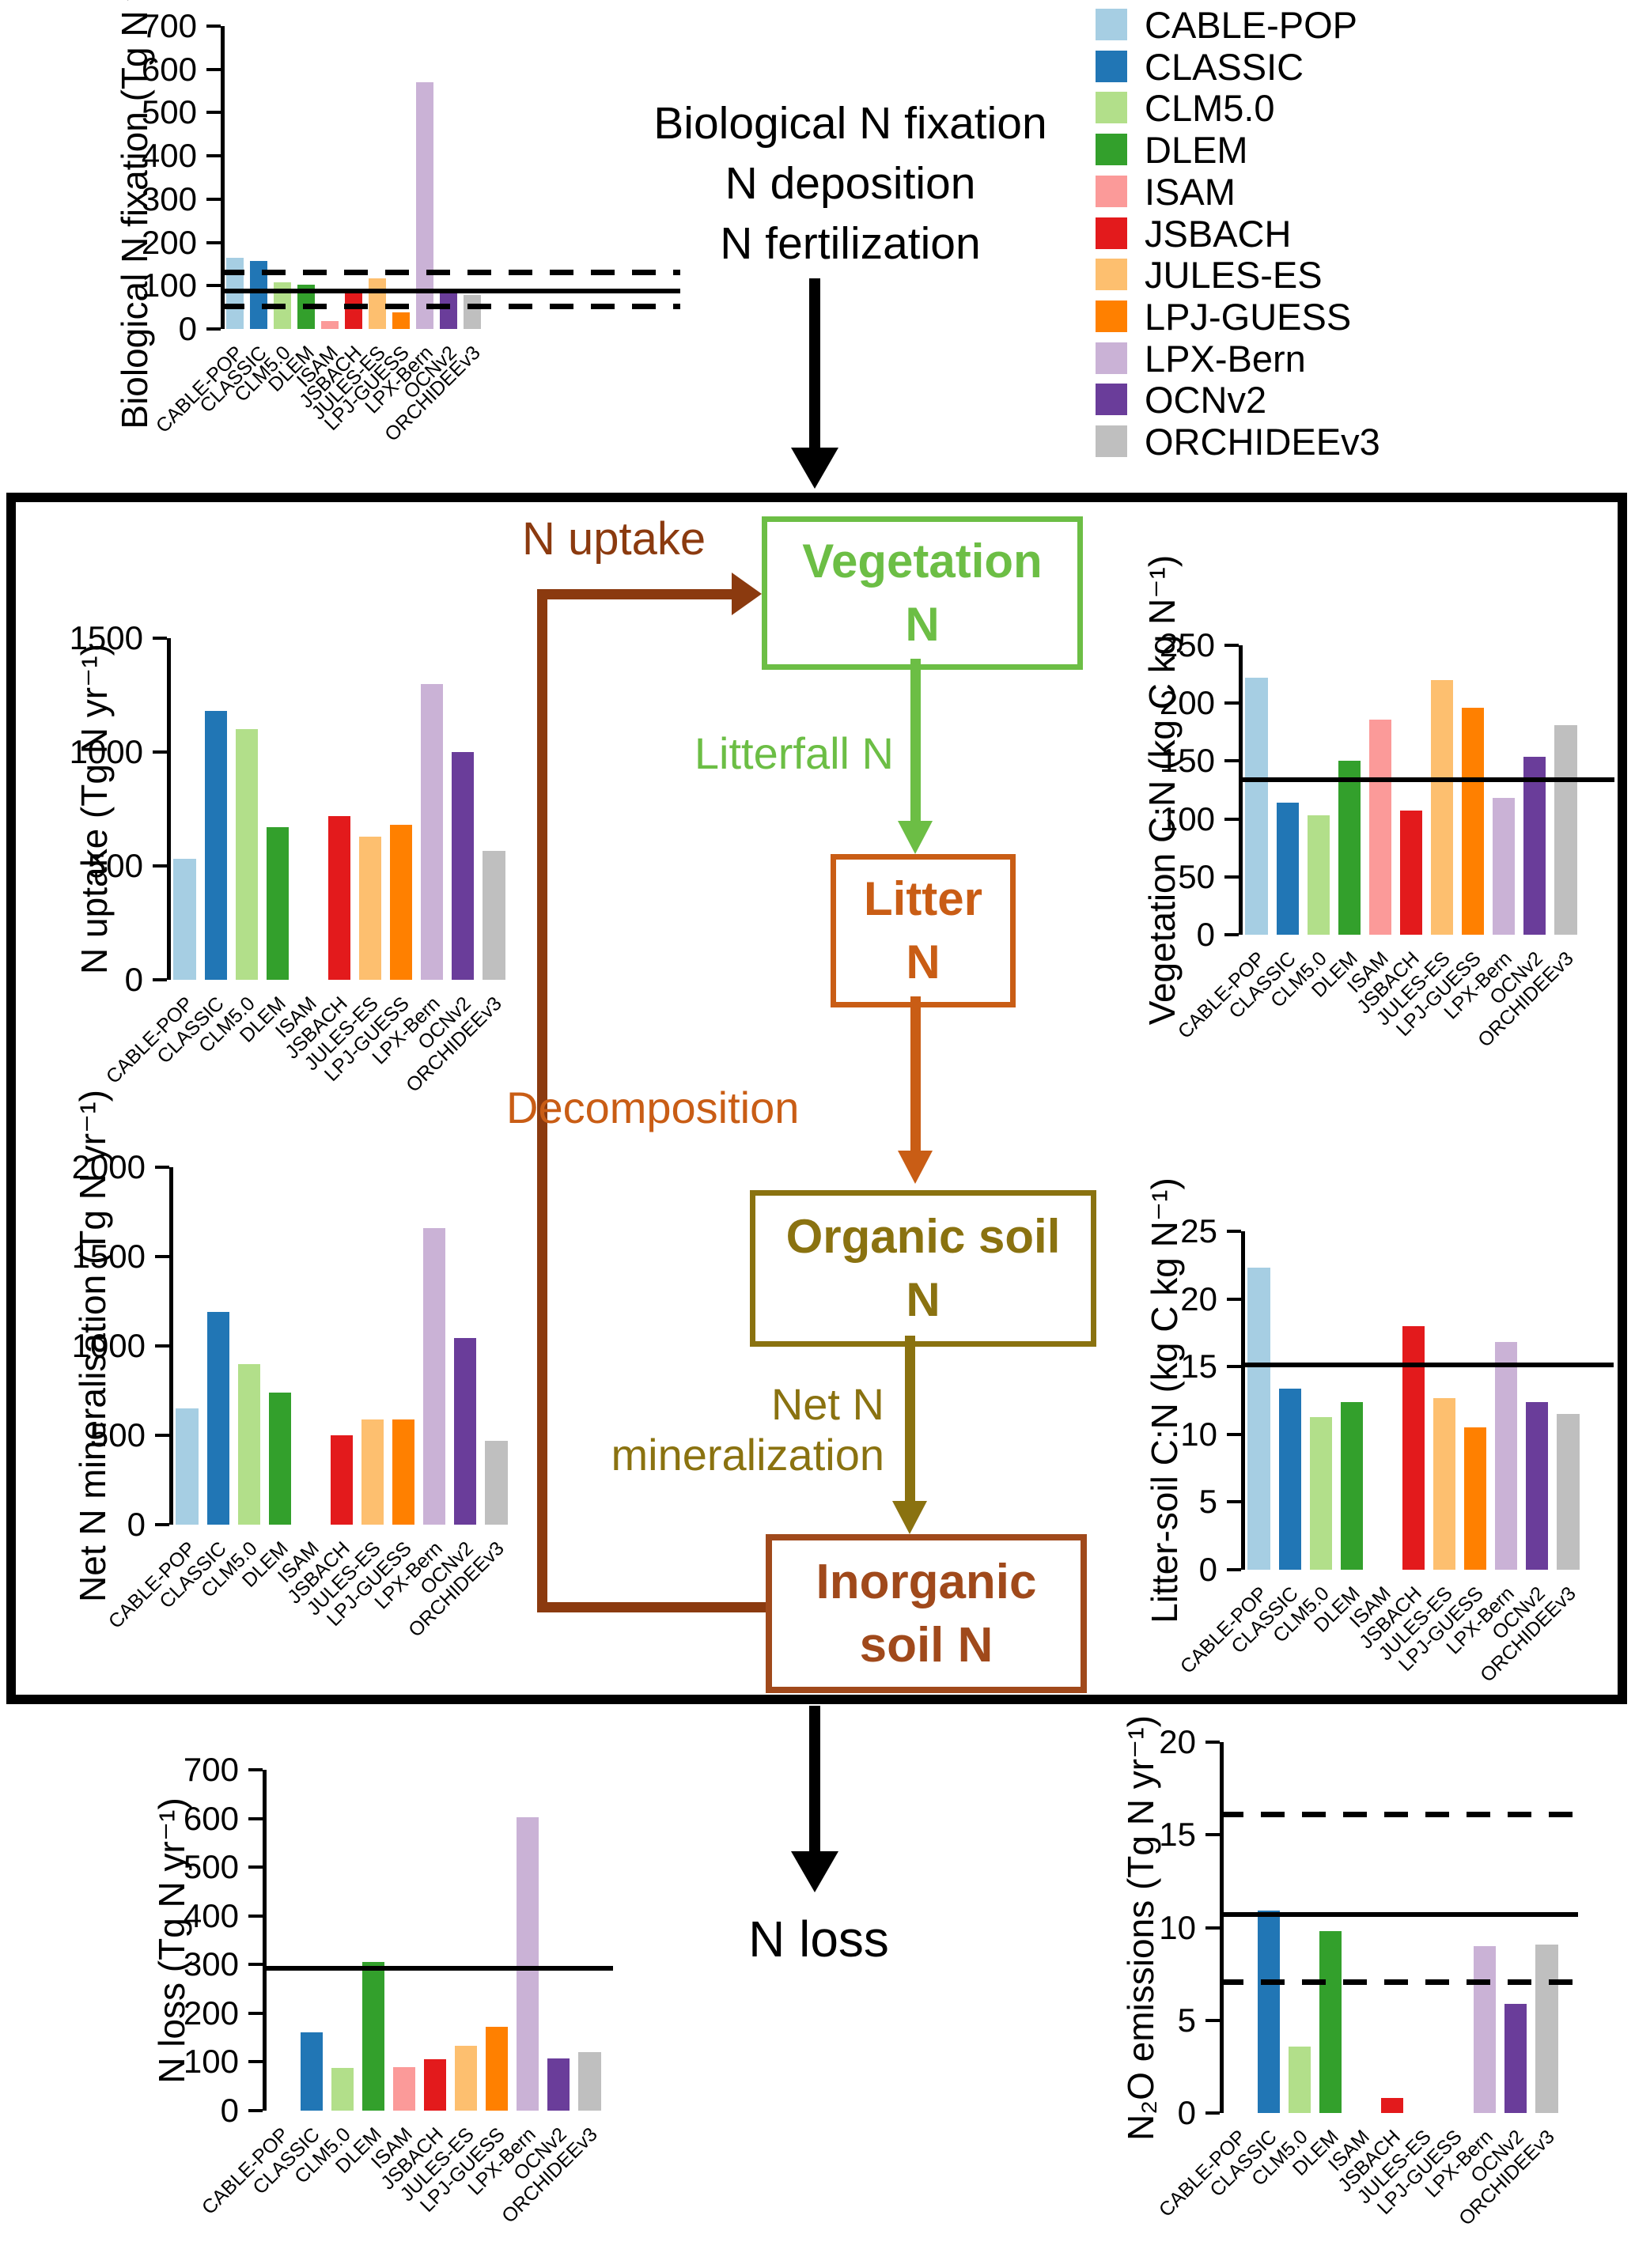  I want to click on legend-item-CLM5.0: CLM5.0, so click(1364, 109).